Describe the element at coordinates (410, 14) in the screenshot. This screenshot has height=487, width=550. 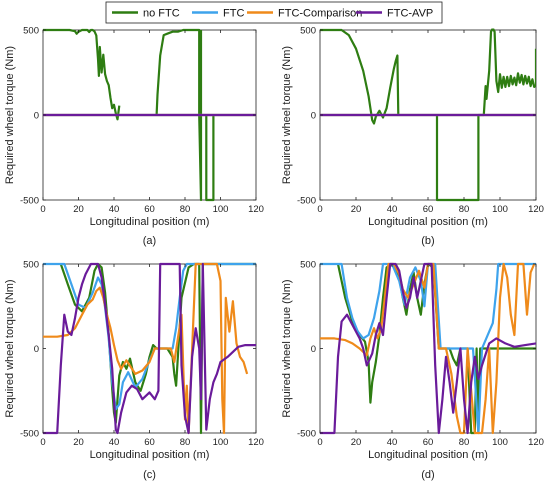
I see `legend-entry-label: FTC-AVP` at that location.